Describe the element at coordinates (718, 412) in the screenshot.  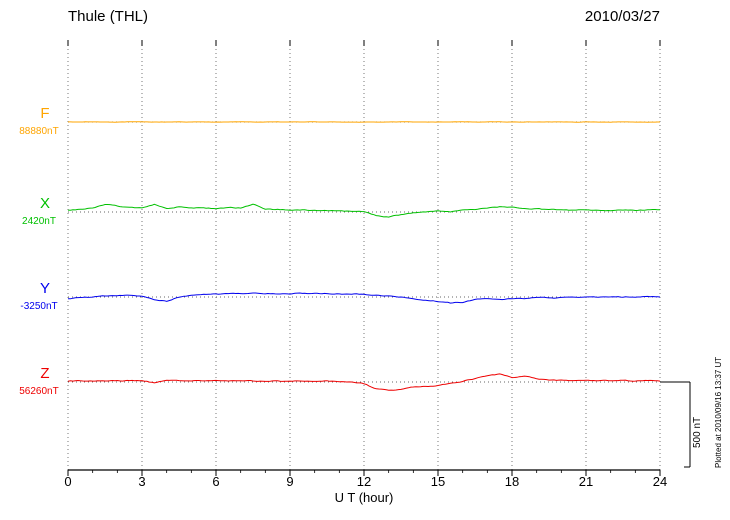
I see `plot-timestamp: Plotted at 2010/09/16 13:37 UT` at that location.